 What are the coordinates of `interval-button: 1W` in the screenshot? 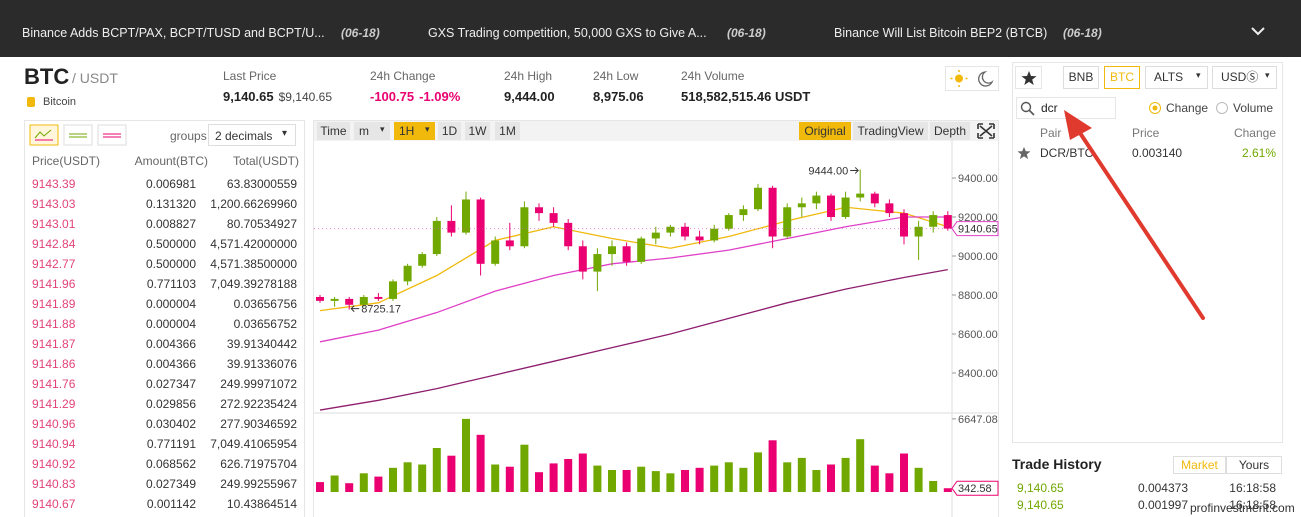 It's located at (477, 131).